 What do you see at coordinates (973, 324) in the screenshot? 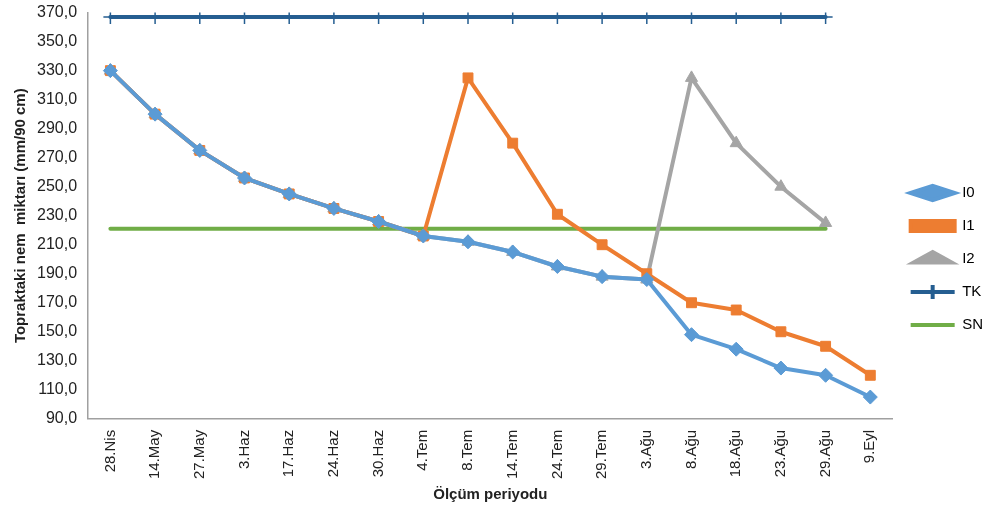
I see `legend-label: SN` at bounding box center [973, 324].